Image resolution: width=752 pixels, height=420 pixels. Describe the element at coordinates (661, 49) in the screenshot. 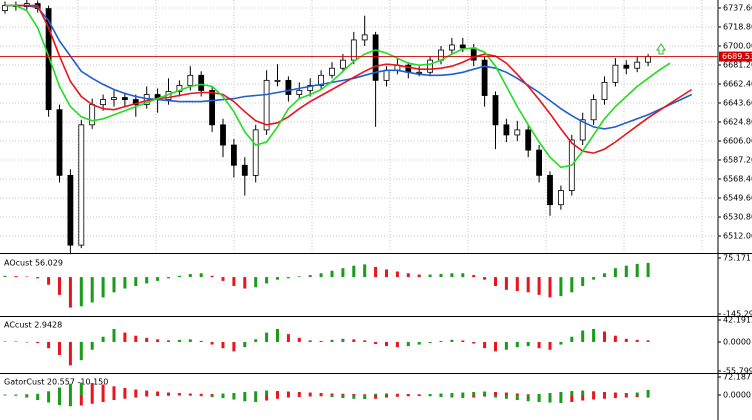

I see `up-arrow-icon` at that location.